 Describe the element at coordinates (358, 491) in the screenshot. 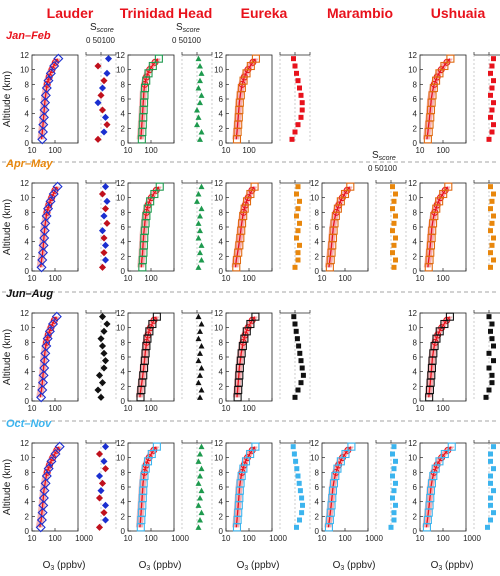

I see `panel-marambio-3: 0 2 4 6 8 10 12 10 100 1000` at that location.